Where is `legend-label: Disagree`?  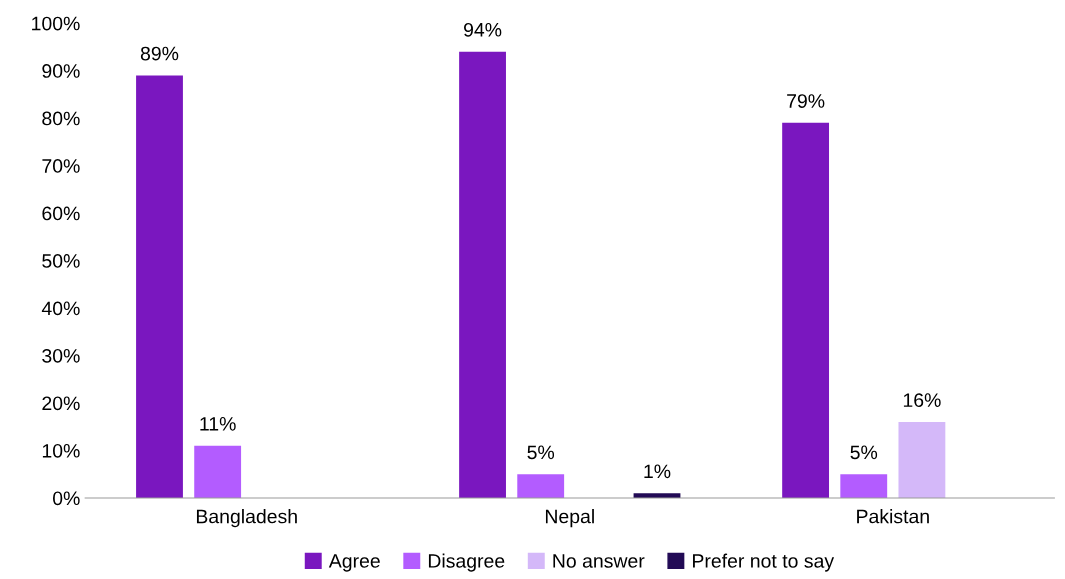 legend-label: Disagree is located at coordinates (466, 562).